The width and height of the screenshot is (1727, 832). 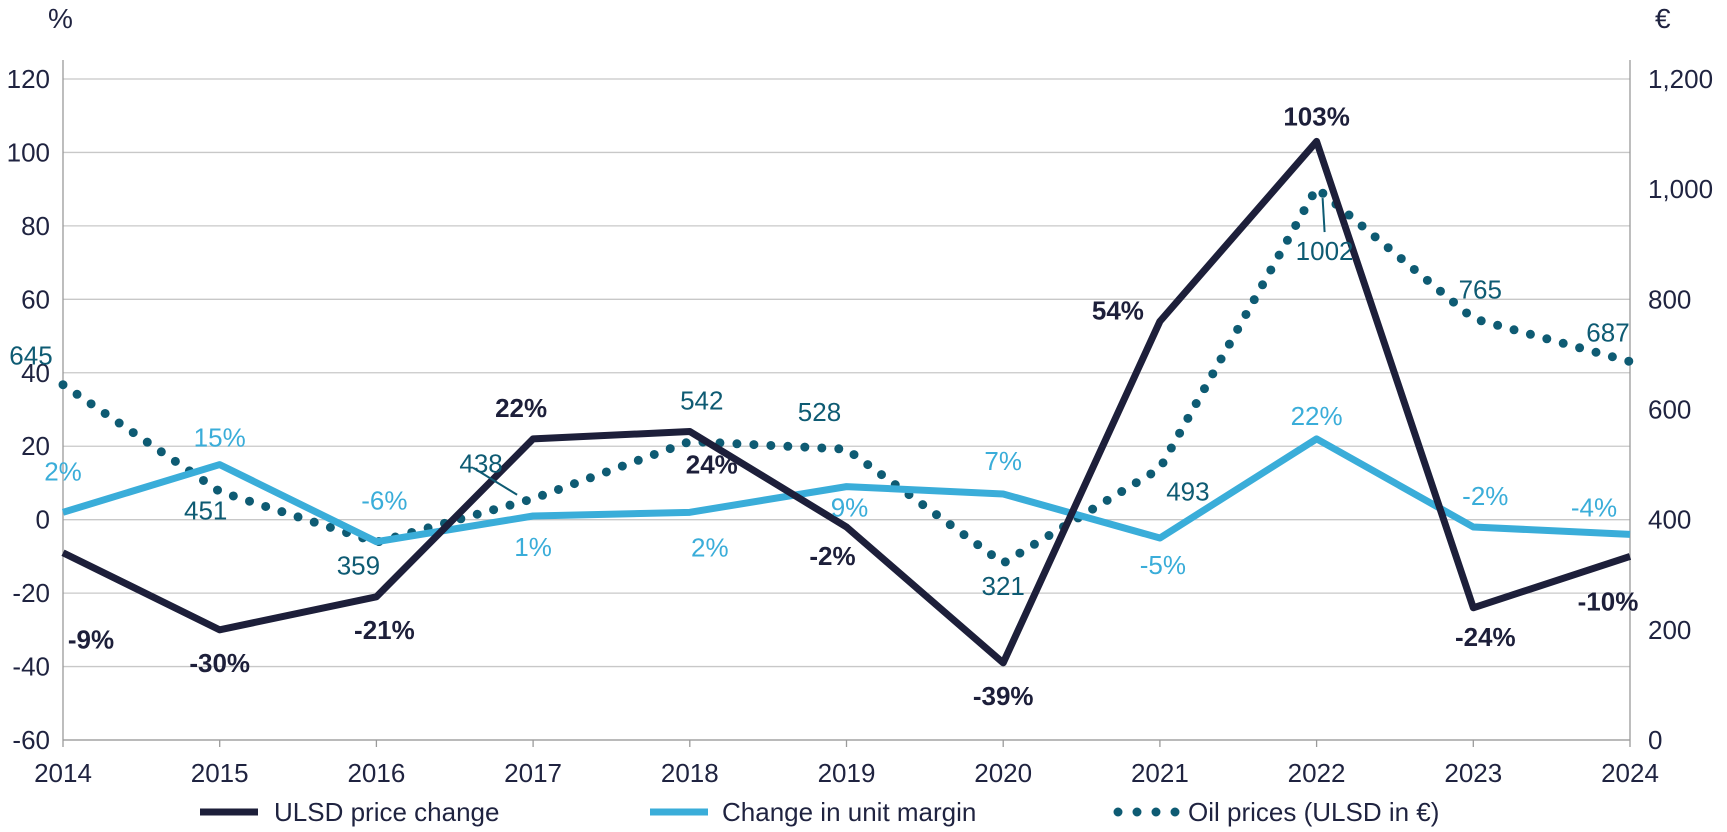 What do you see at coordinates (819, 412) in the screenshot?
I see `data-label-oil-prices: 528` at bounding box center [819, 412].